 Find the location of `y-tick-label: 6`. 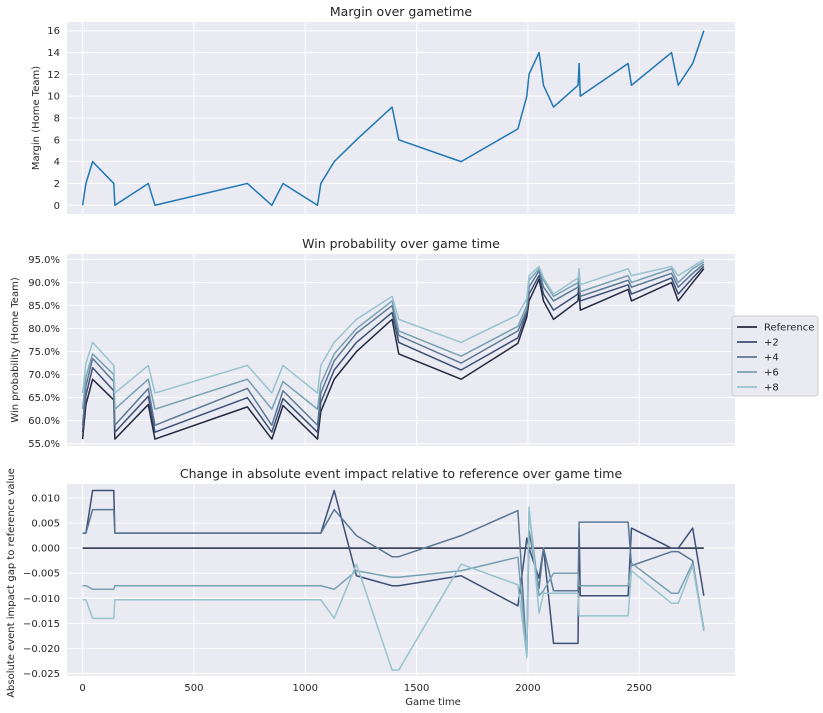

y-tick-label: 6 is located at coordinates (57, 140).